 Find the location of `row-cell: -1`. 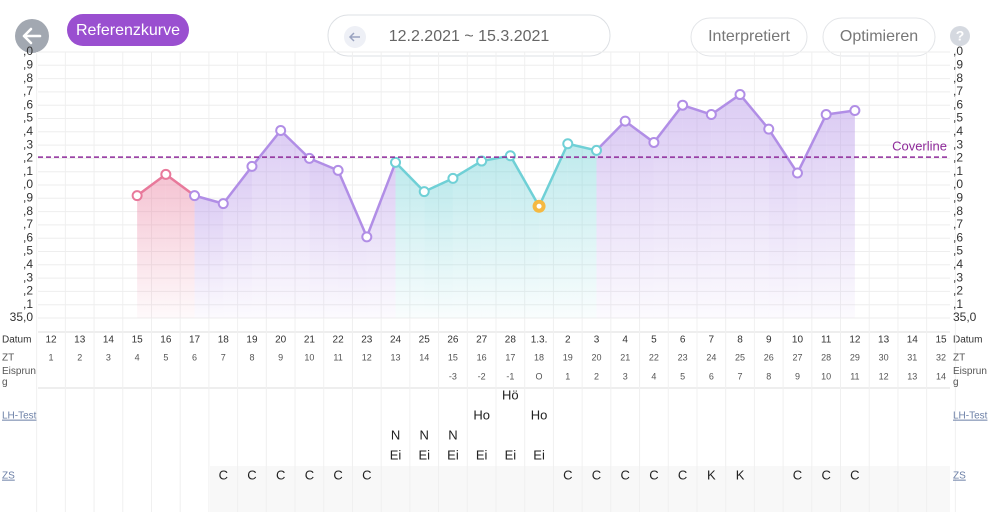

row-cell: -1 is located at coordinates (510, 376).